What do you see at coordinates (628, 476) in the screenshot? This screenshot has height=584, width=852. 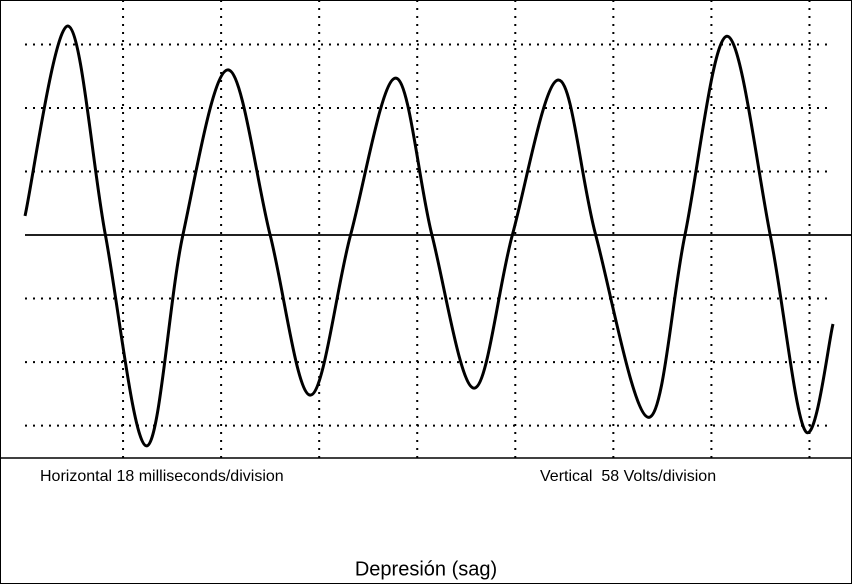 I see `vertical-scale-label: Vertical 58 Volts/division` at bounding box center [628, 476].